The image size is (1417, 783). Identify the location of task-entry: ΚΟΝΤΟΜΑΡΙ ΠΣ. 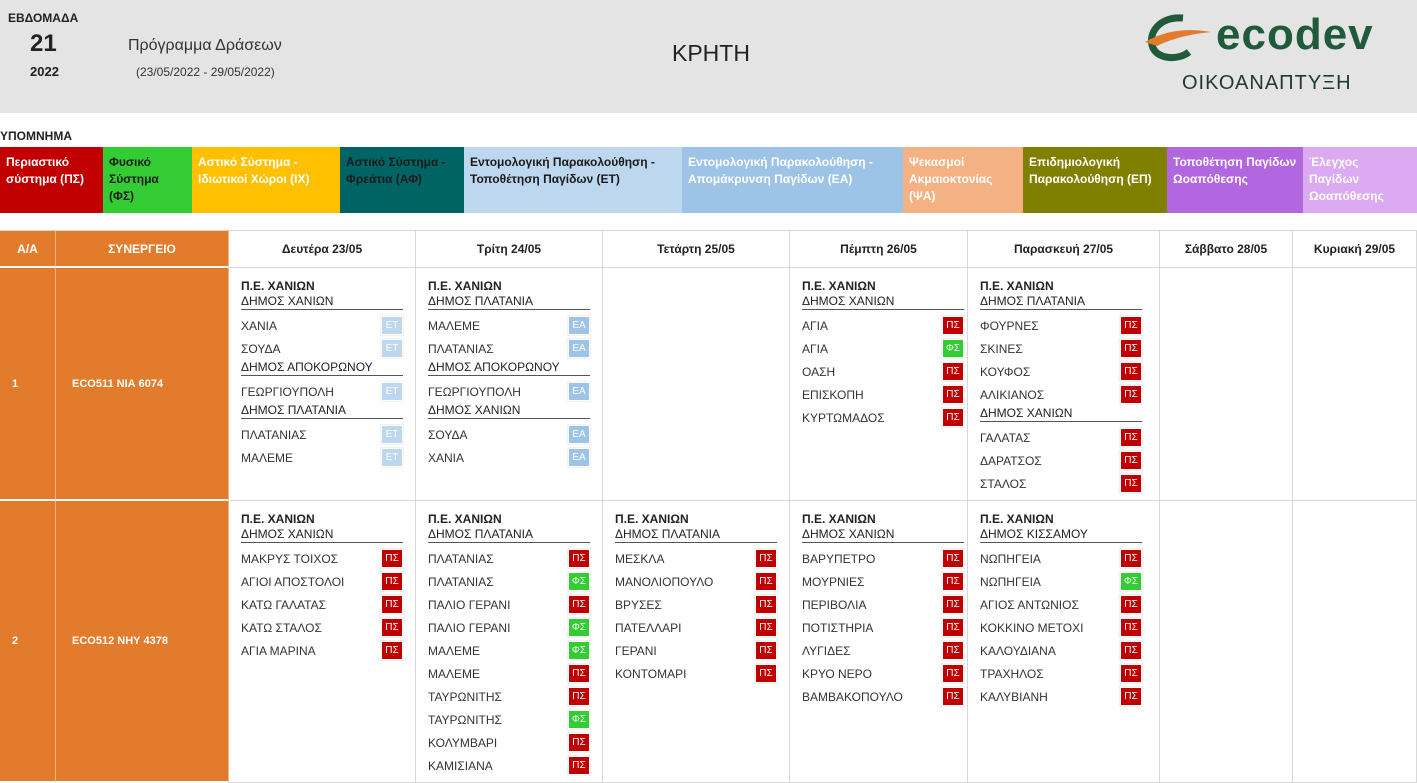
(696, 673).